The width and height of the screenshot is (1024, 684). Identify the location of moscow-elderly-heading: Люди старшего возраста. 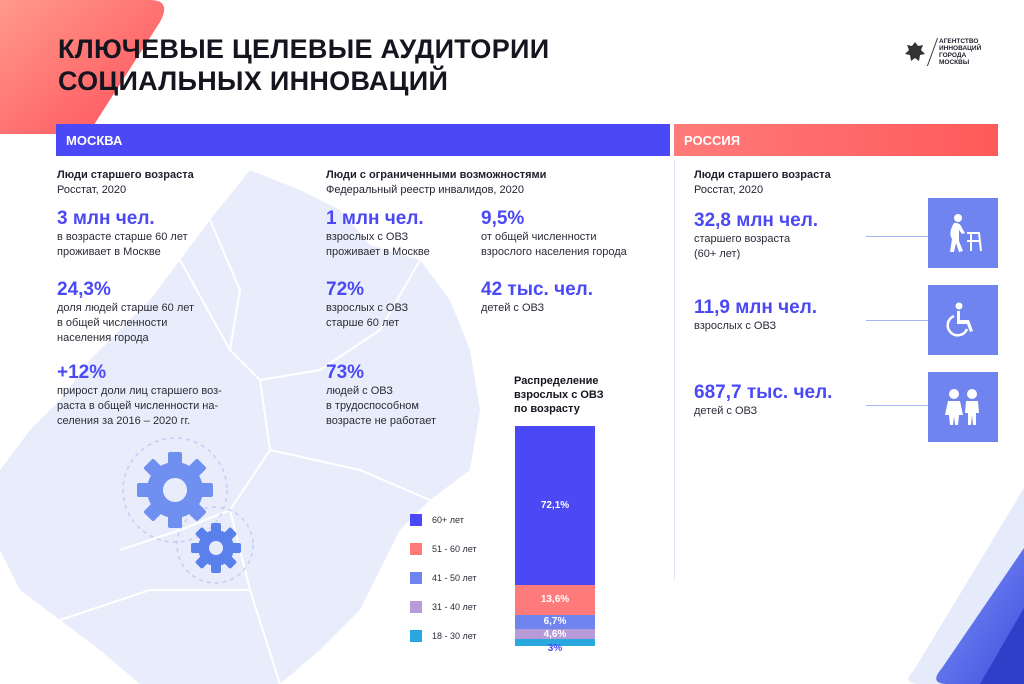
(125, 175).